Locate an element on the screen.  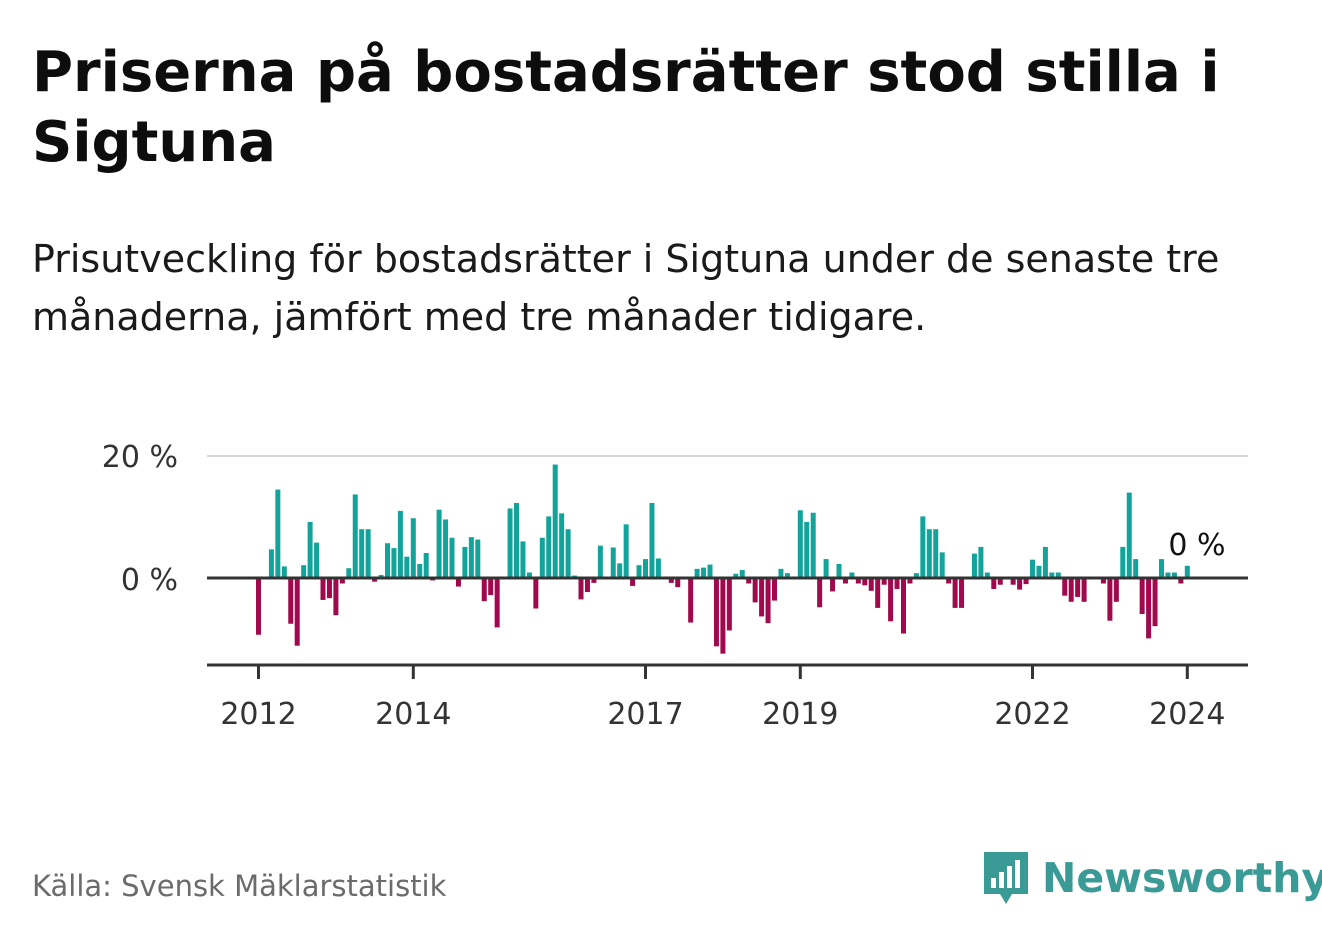
x-tick-label: 2017 is located at coordinates (645, 714).